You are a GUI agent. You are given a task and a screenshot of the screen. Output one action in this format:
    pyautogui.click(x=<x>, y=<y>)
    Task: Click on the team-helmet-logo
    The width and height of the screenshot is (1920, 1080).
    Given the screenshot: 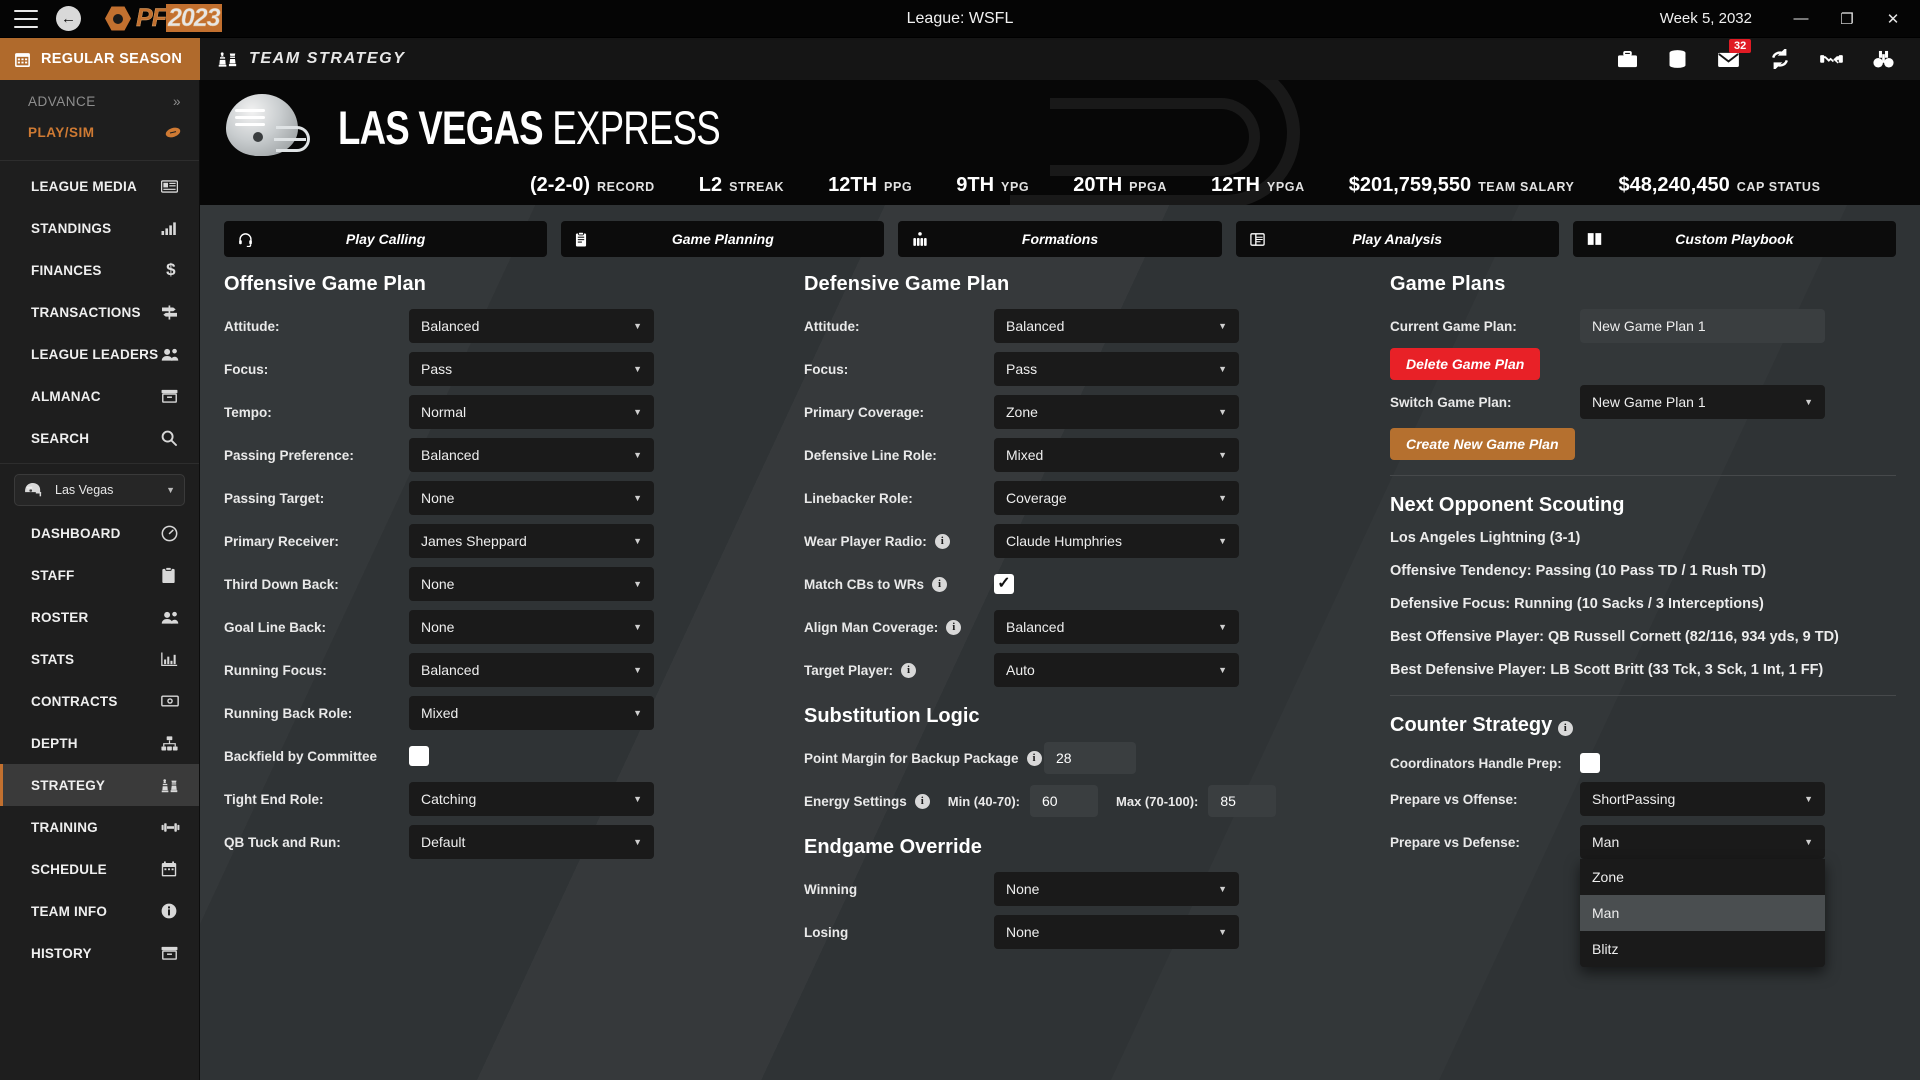 What is the action you would take?
    pyautogui.click(x=270, y=127)
    